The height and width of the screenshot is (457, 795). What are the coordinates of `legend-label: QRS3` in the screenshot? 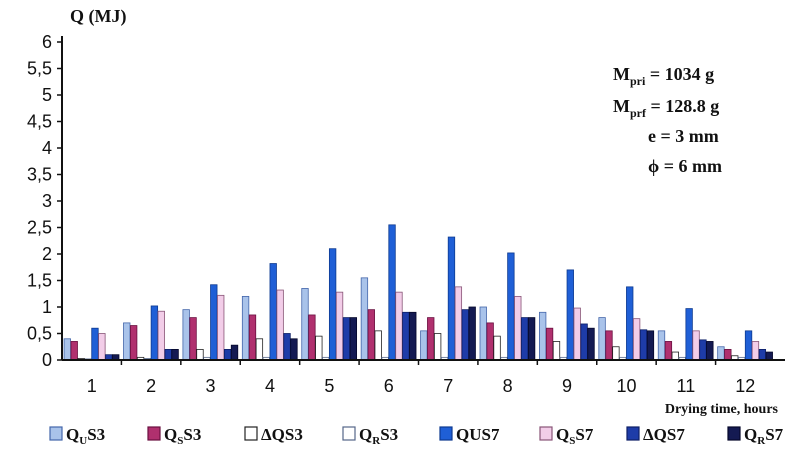 It's located at (378, 436).